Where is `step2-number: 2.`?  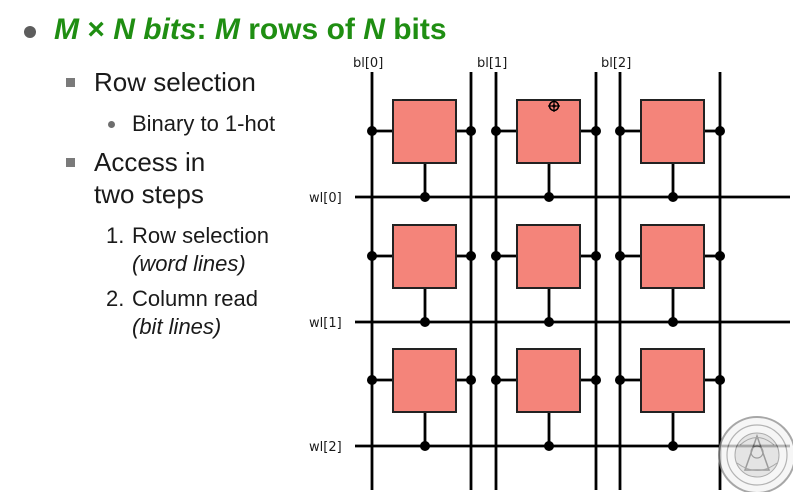 step2-number: 2. is located at coordinates (115, 298).